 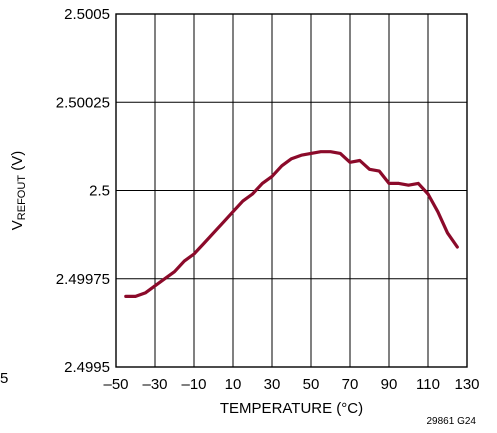 I want to click on x-tick-label: 50, so click(x=311, y=384).